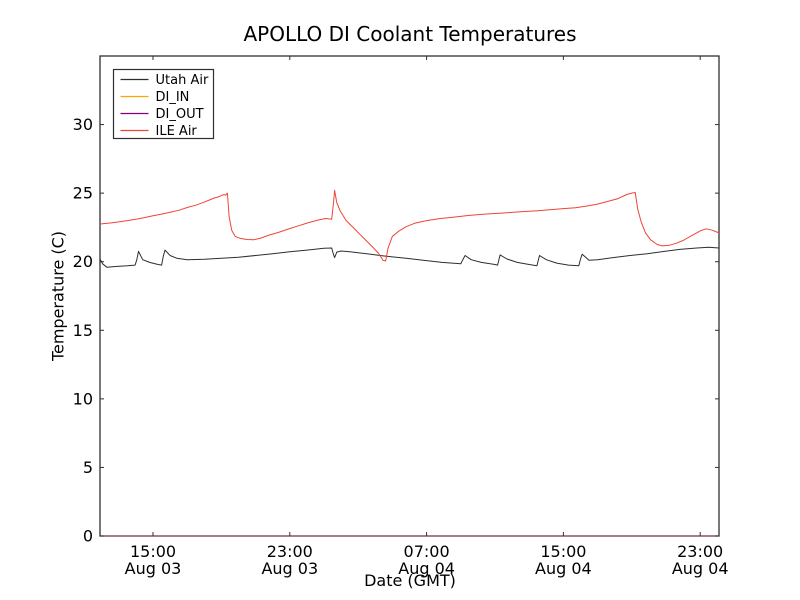  I want to click on legend-label: Utah Air, so click(182, 80).